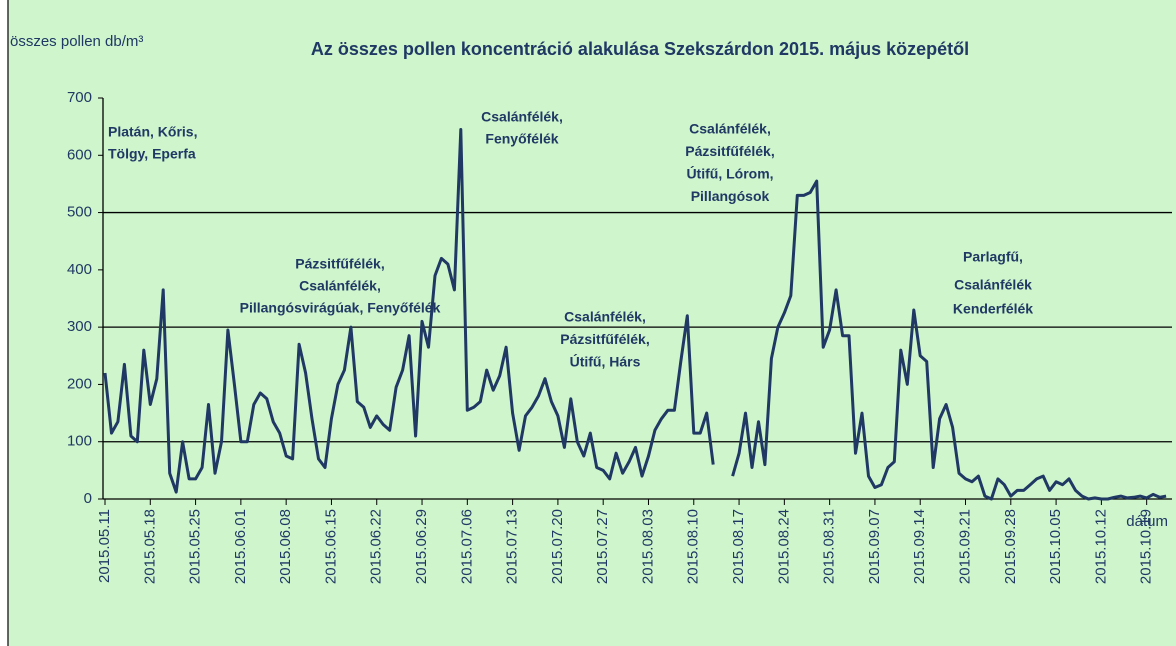 The width and height of the screenshot is (1176, 646). What do you see at coordinates (79, 97) in the screenshot?
I see `y-tick-label: 700` at bounding box center [79, 97].